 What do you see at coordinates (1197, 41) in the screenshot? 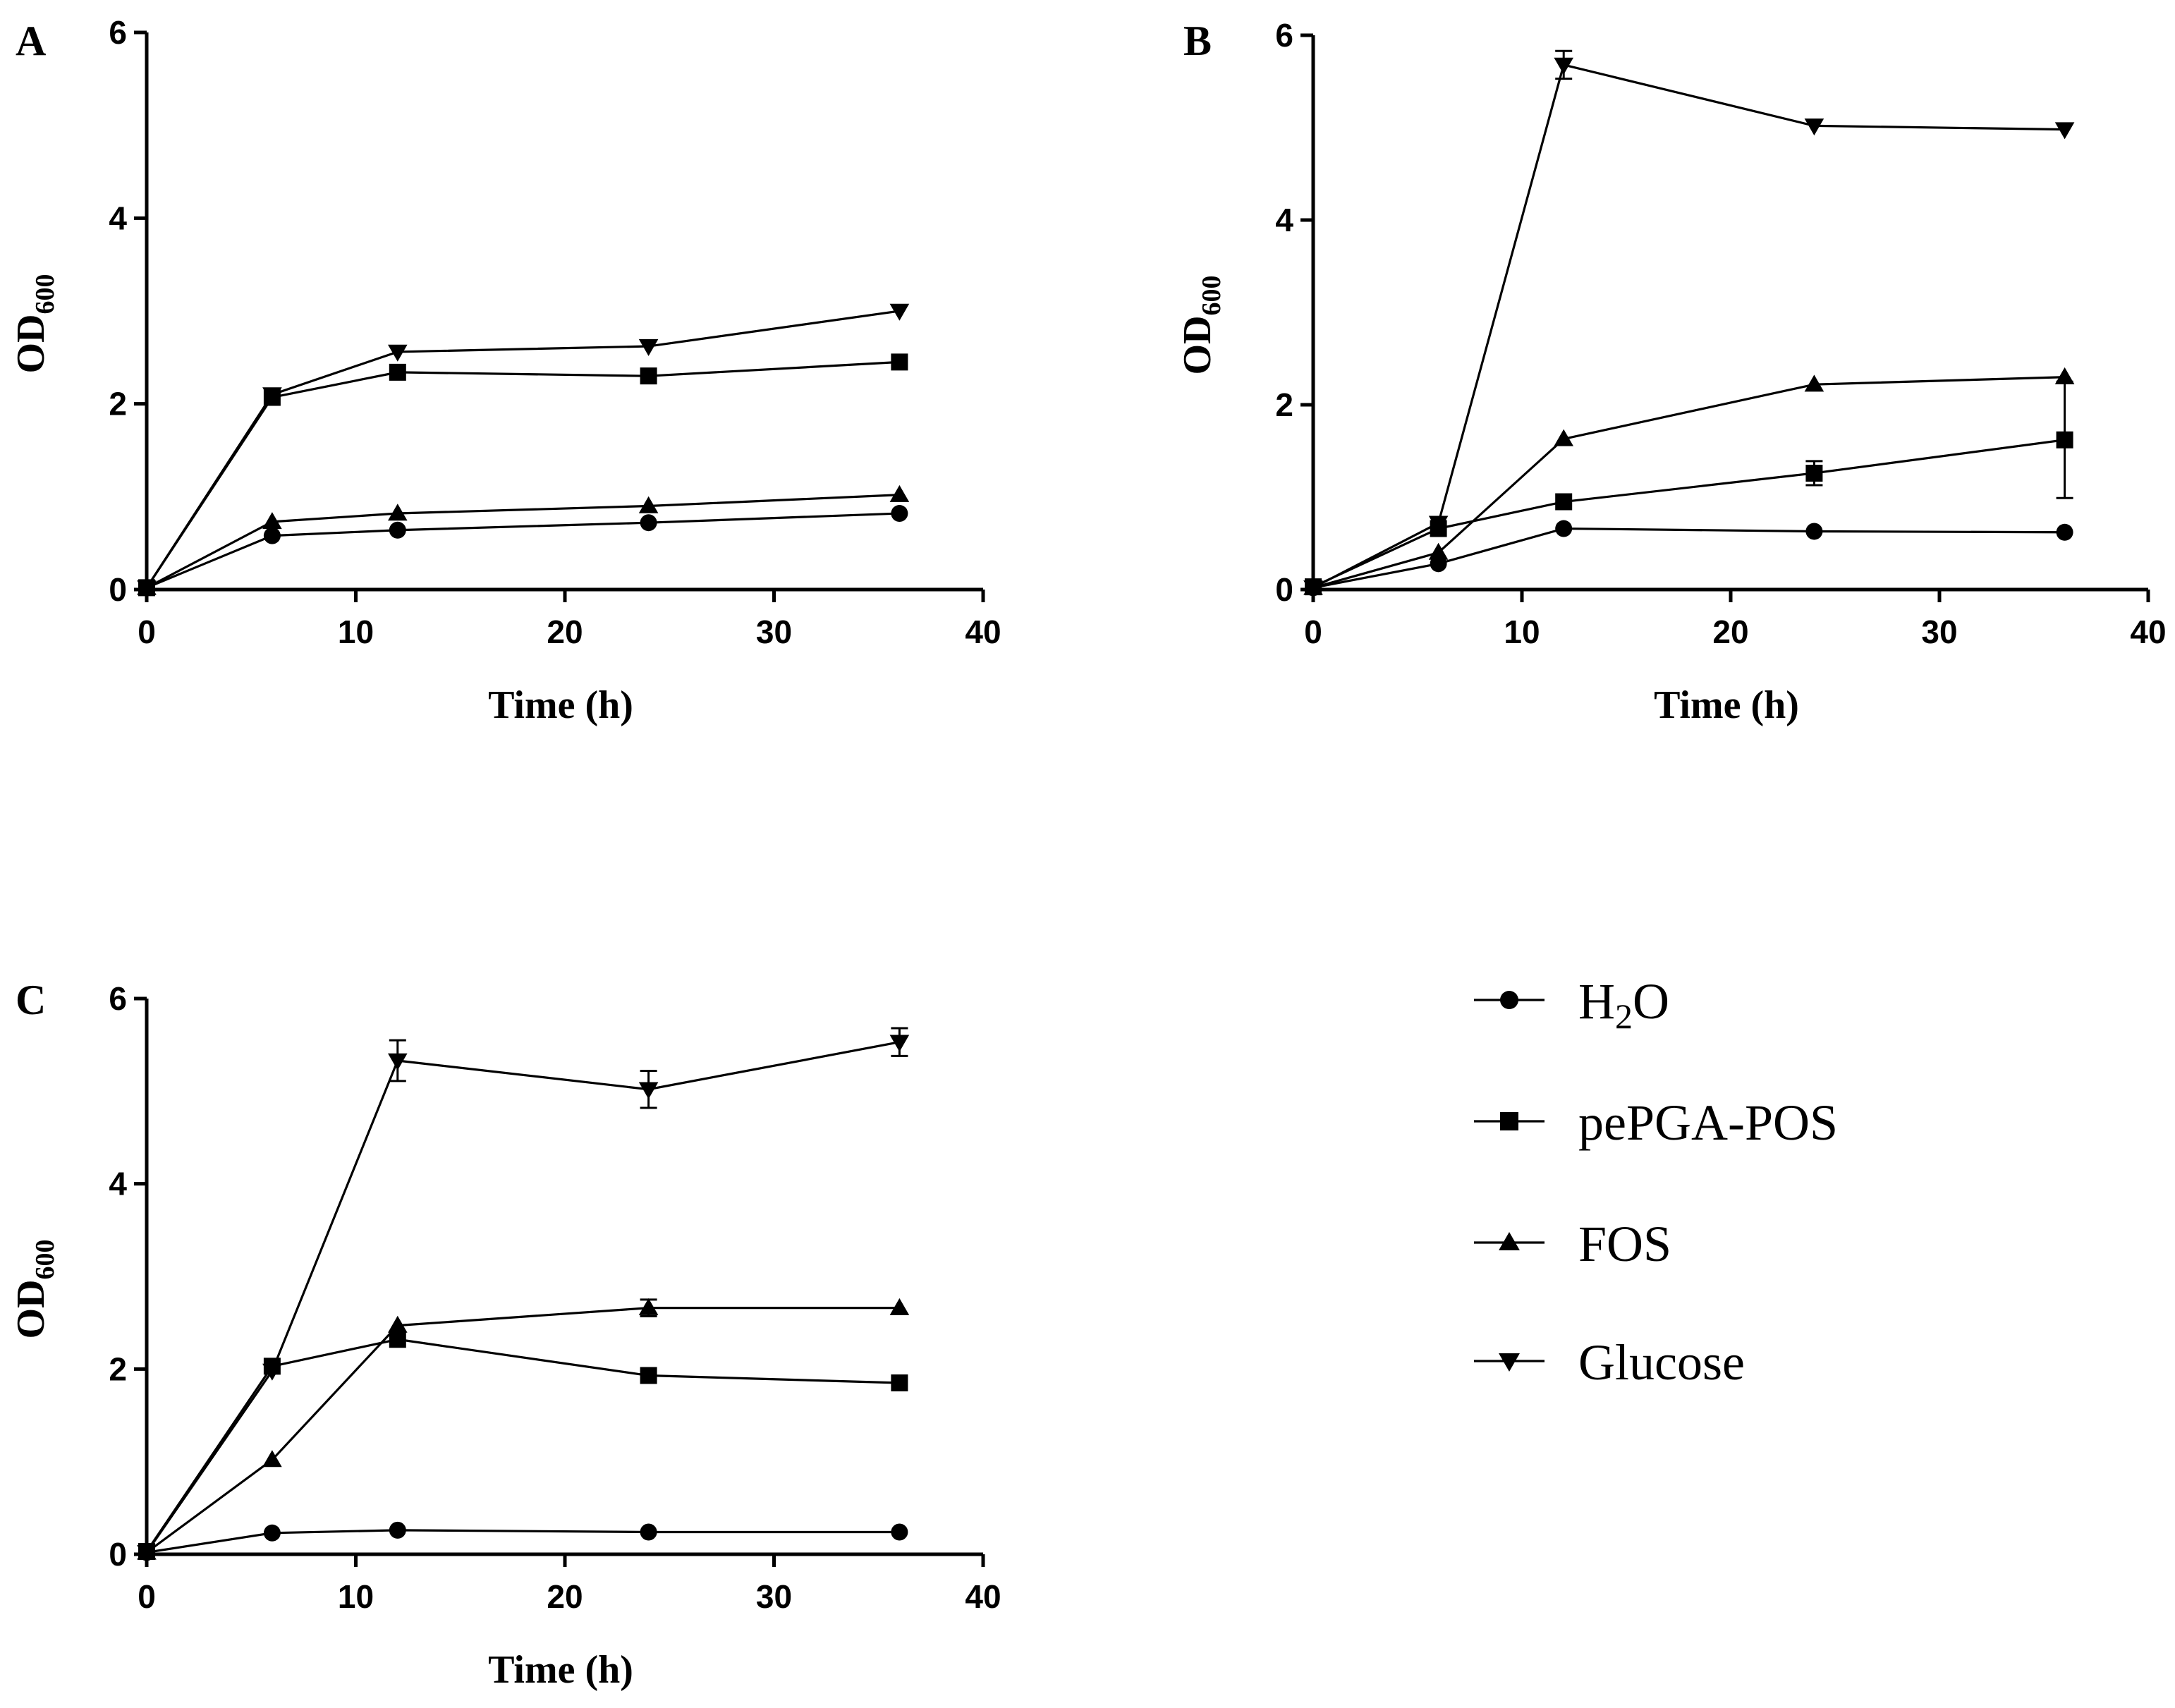
I see `panel-letter-b: B` at bounding box center [1197, 41].